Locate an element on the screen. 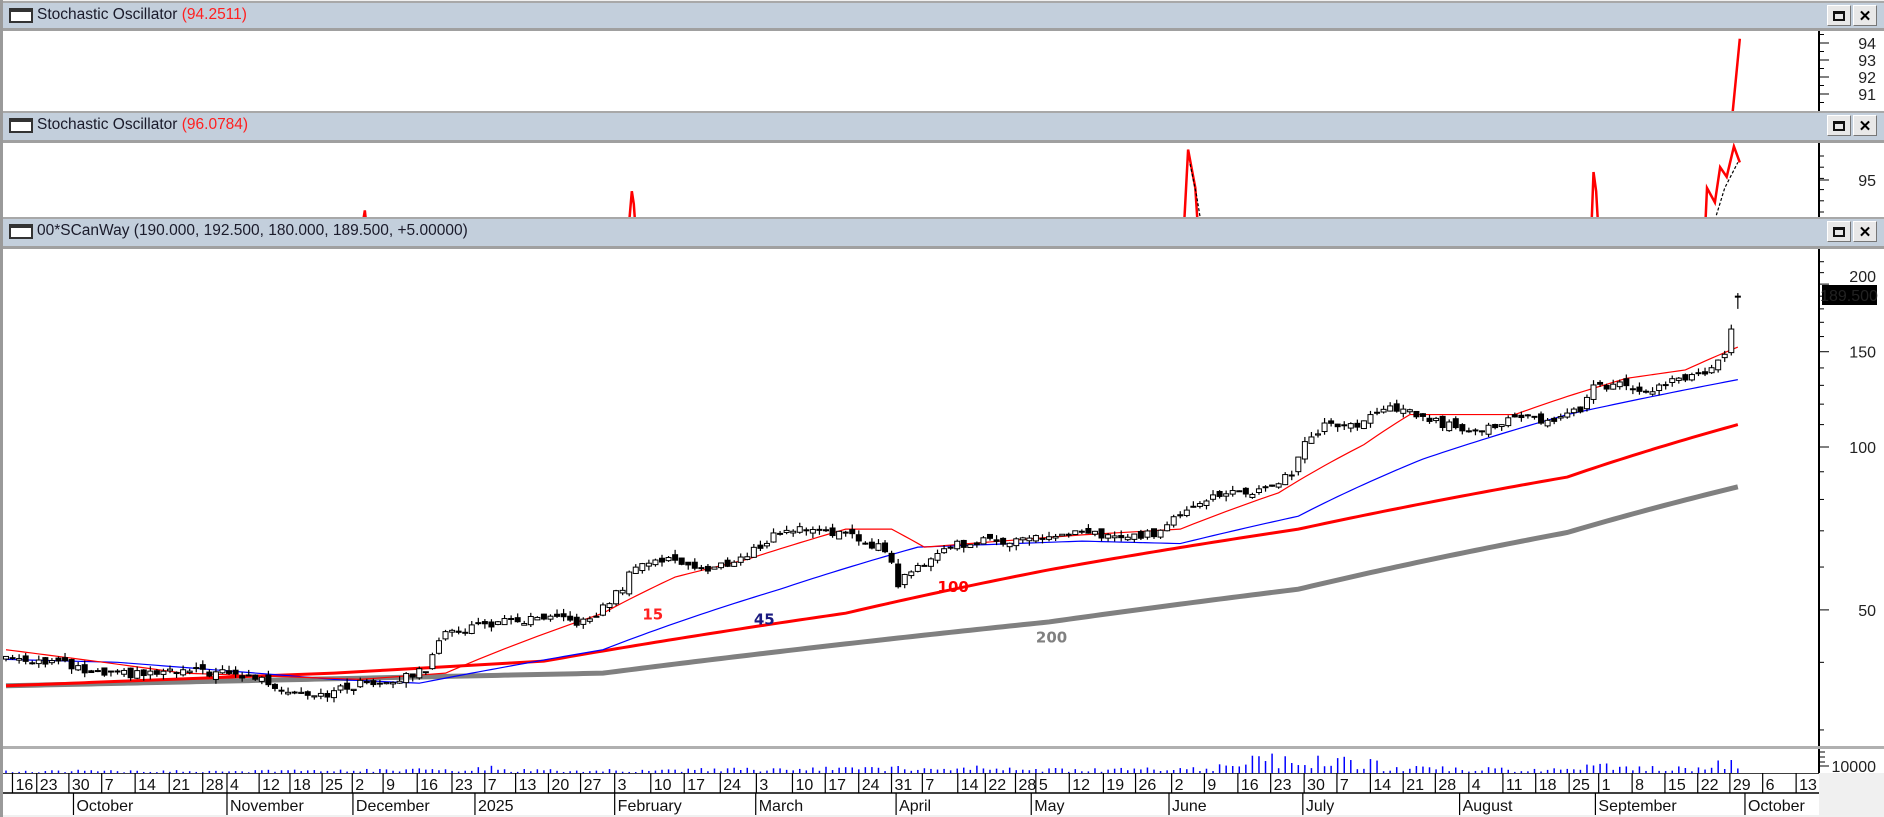 This screenshot has width=1884, height=817. week-label: 4 is located at coordinates (234, 785).